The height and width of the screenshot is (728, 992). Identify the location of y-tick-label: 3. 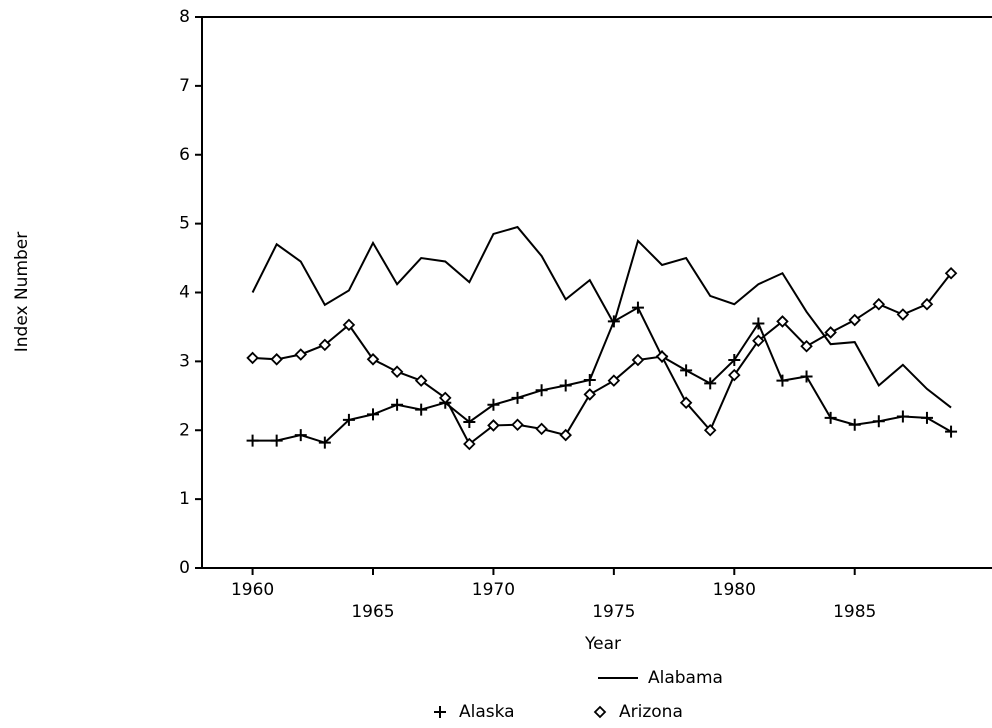
(184, 361).